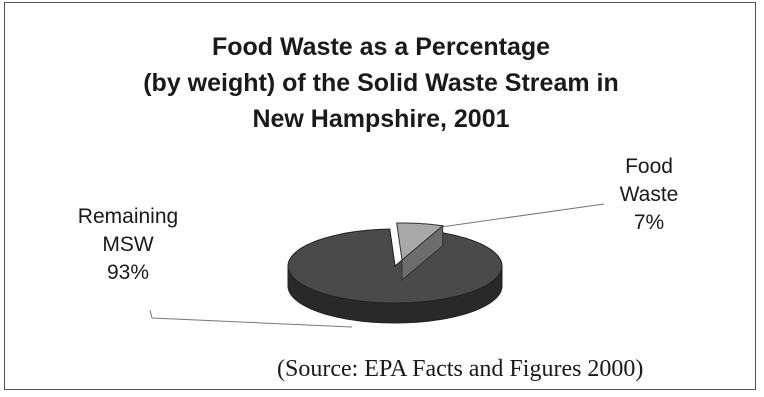 The width and height of the screenshot is (764, 397). What do you see at coordinates (128, 216) in the screenshot?
I see `slice-name-line-1: Remaining` at bounding box center [128, 216].